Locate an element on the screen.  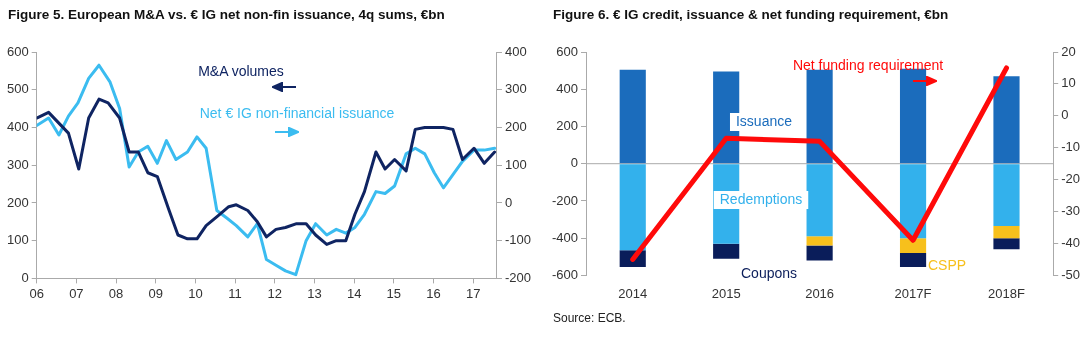
y2-tick-label: -40 is located at coordinates (1071, 243).